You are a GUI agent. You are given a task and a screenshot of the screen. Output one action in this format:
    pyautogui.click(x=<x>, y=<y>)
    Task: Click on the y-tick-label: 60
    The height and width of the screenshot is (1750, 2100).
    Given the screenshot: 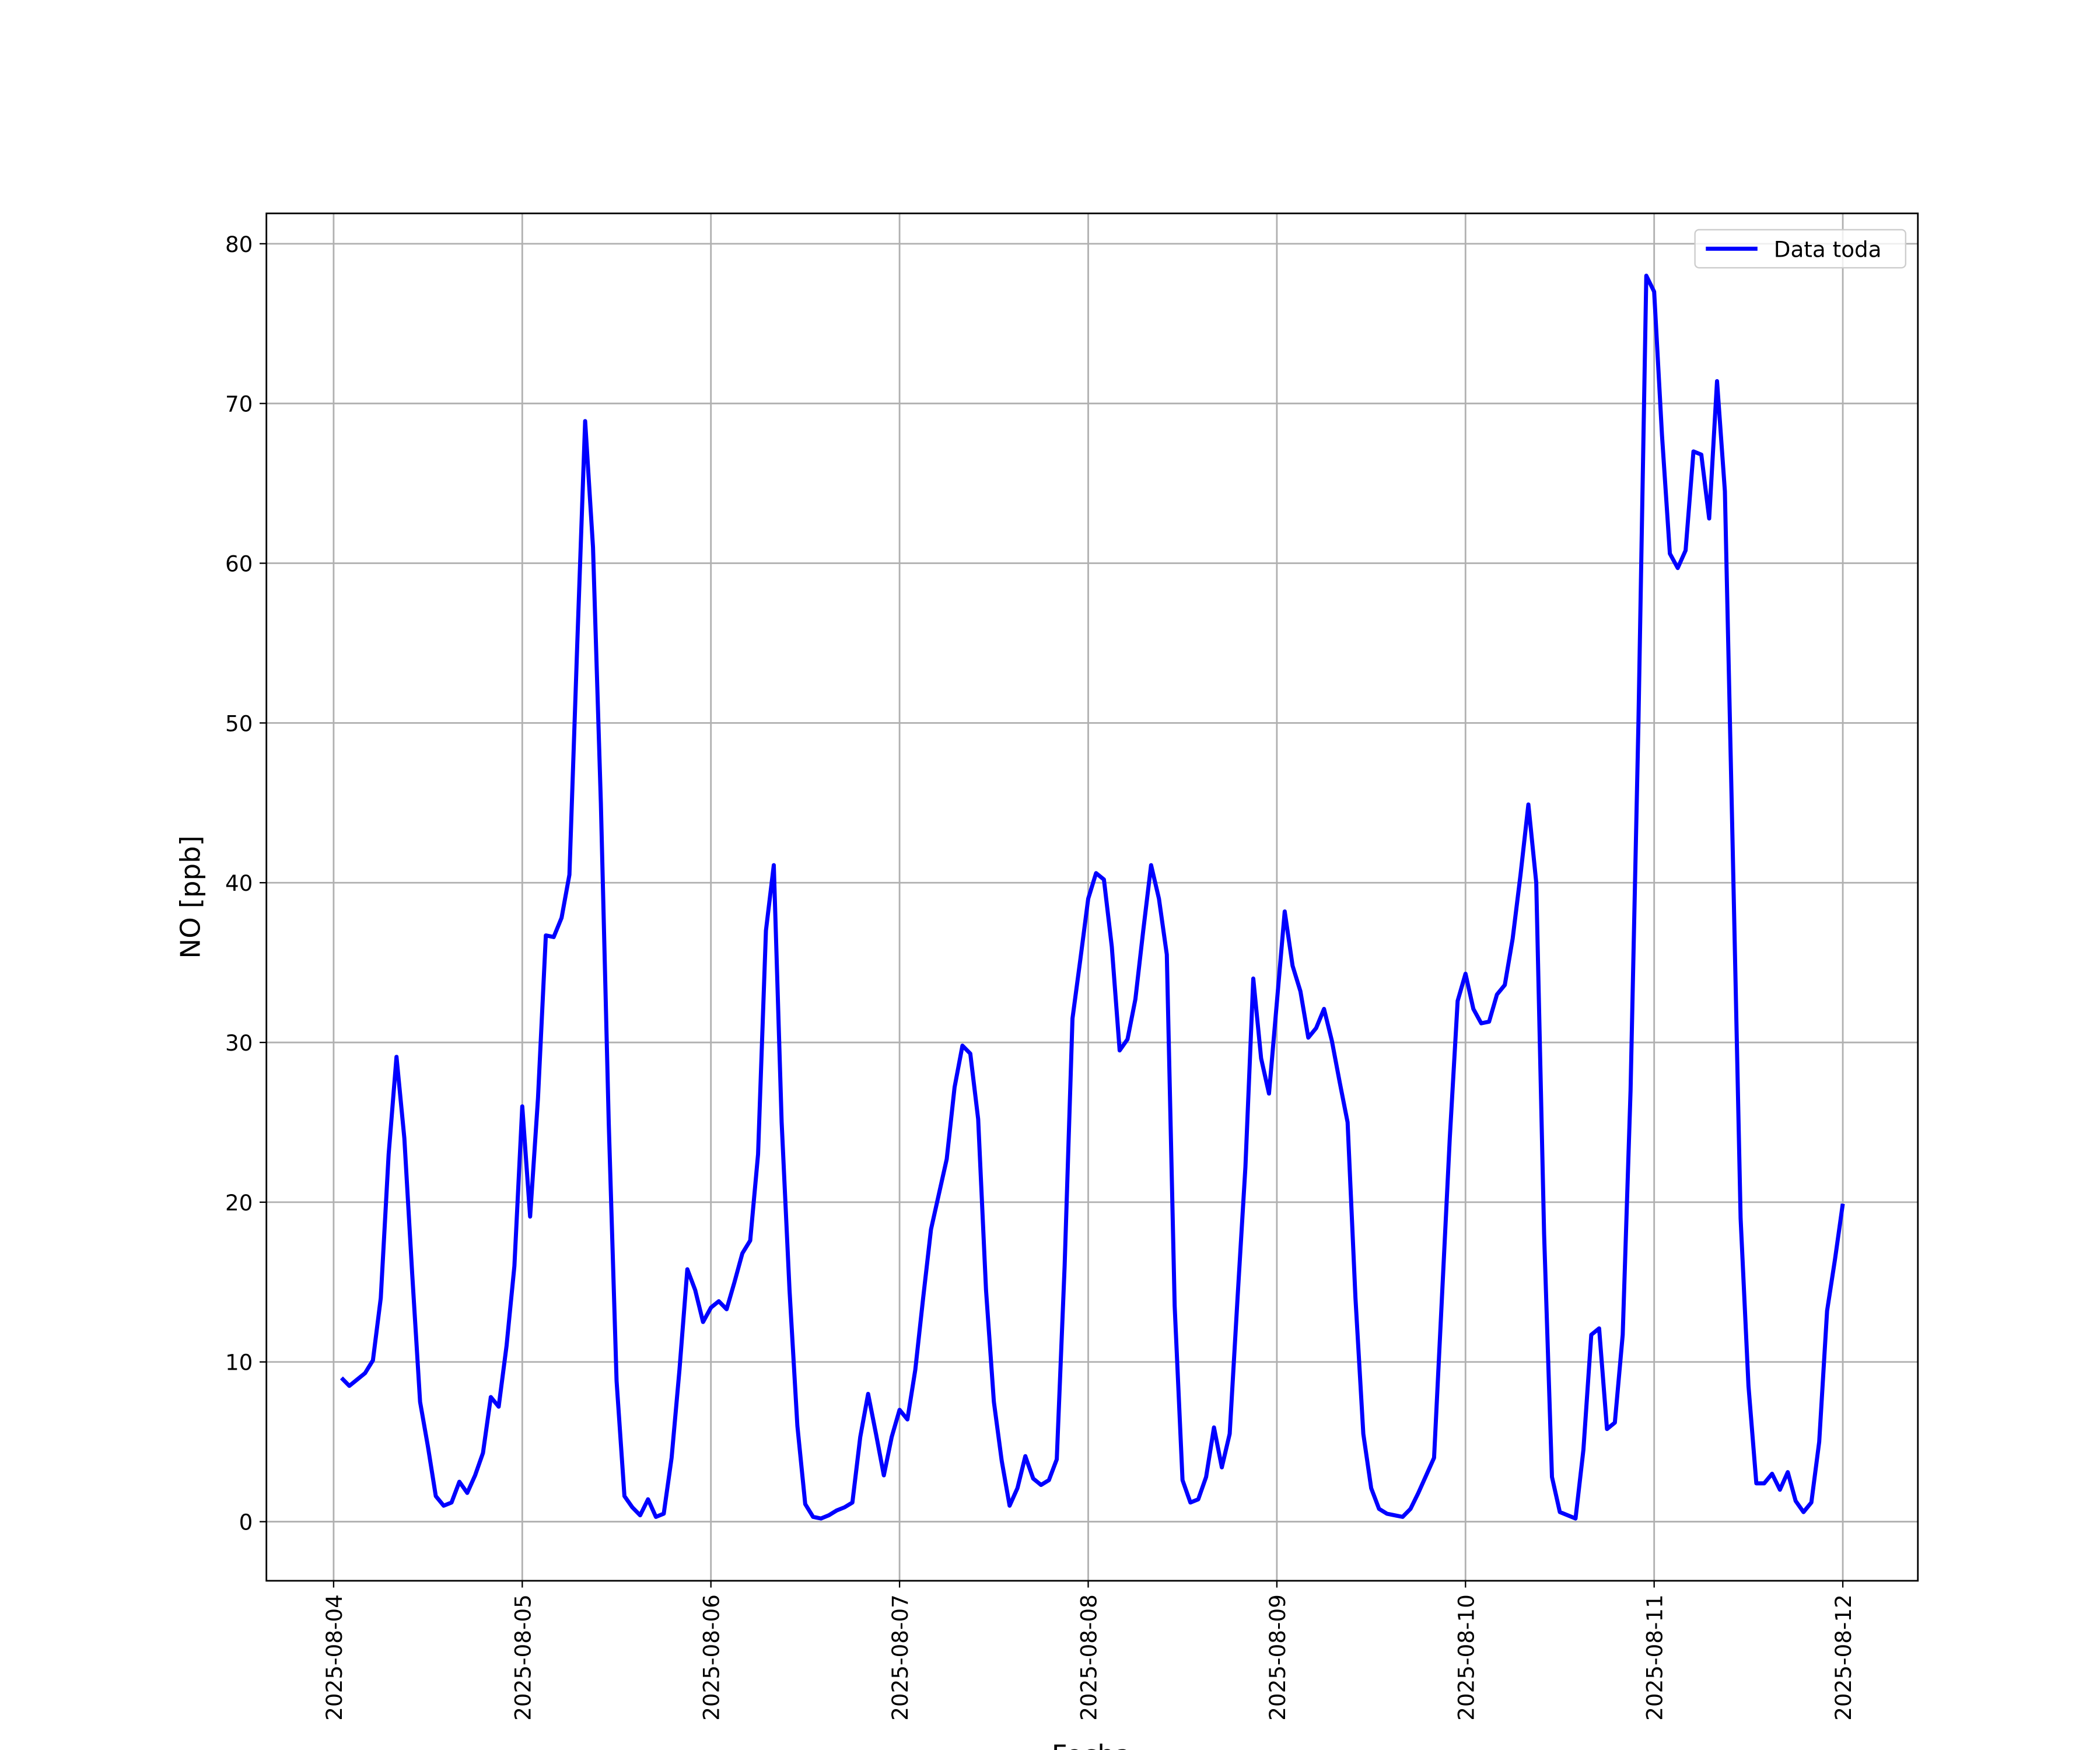 What is the action you would take?
    pyautogui.click(x=239, y=564)
    